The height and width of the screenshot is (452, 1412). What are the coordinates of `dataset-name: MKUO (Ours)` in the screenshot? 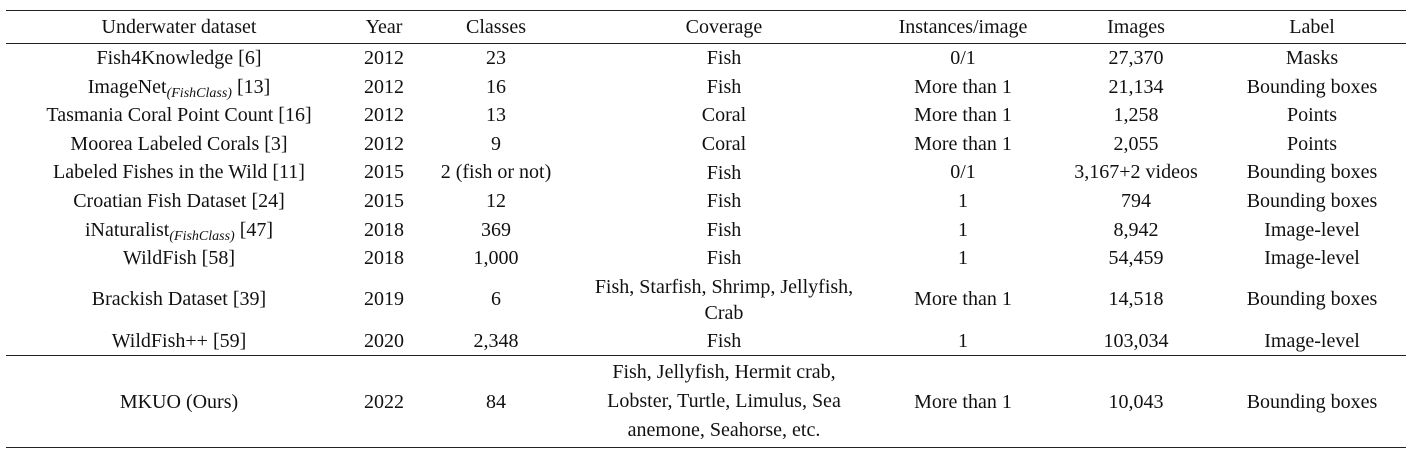 It's located at (179, 401).